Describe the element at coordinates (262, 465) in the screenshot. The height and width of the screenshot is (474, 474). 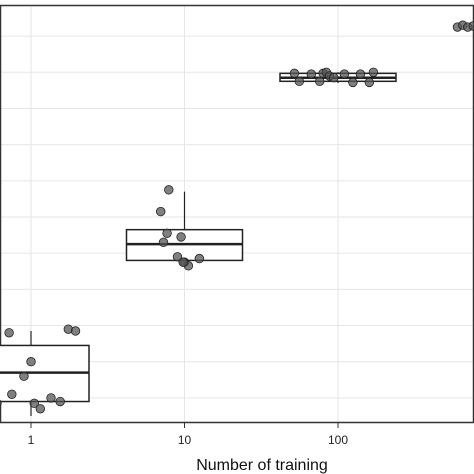
I see `x-axis-title: Number of training` at that location.